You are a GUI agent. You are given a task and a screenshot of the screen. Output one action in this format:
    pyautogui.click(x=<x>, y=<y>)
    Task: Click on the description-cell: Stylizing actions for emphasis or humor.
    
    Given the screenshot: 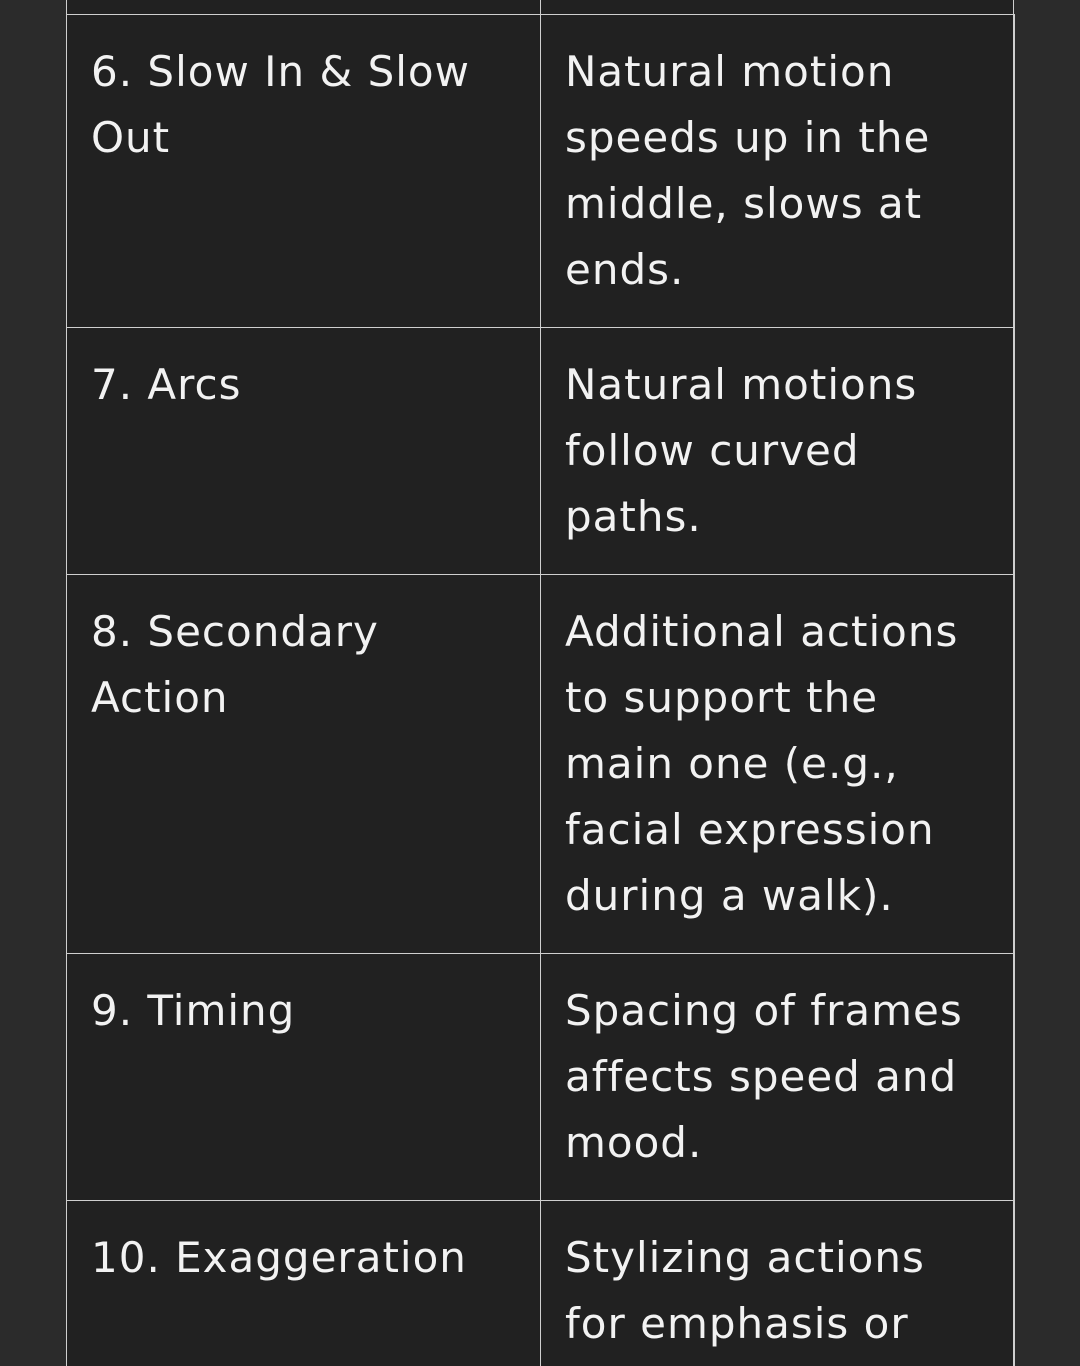 What is the action you would take?
    pyautogui.click(x=777, y=1283)
    